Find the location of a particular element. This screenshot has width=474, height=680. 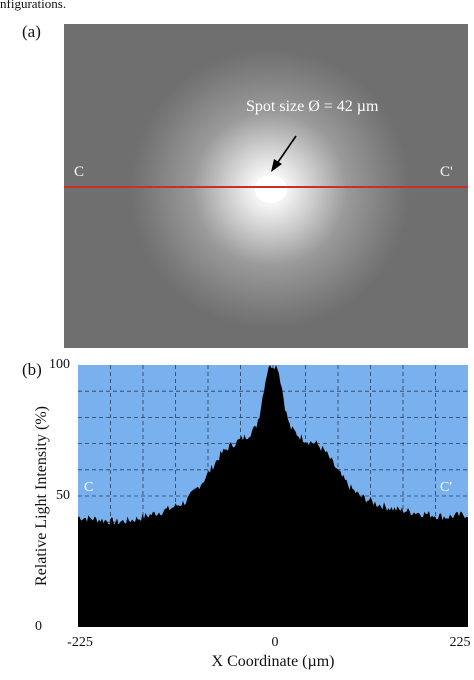

panel-a-label: (a) is located at coordinates (31, 31).